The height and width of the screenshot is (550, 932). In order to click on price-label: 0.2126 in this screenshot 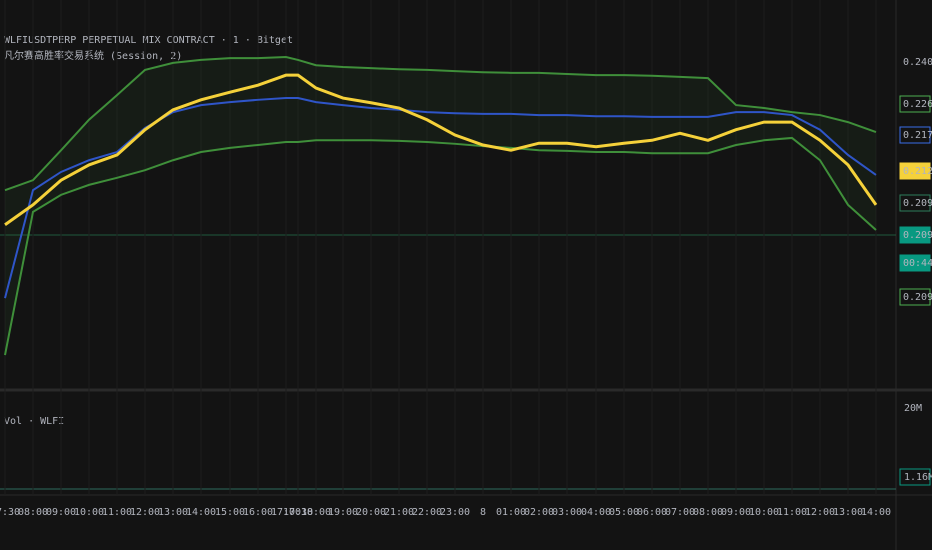, I will do `click(917, 171)`.